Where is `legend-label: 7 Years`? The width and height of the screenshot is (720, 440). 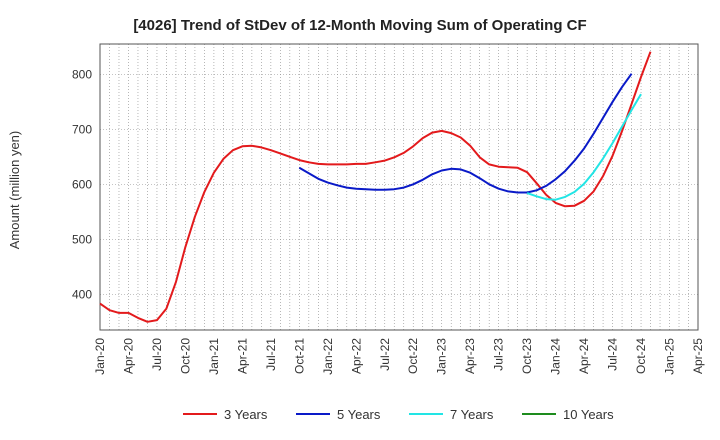
legend-label: 7 Years is located at coordinates (472, 414).